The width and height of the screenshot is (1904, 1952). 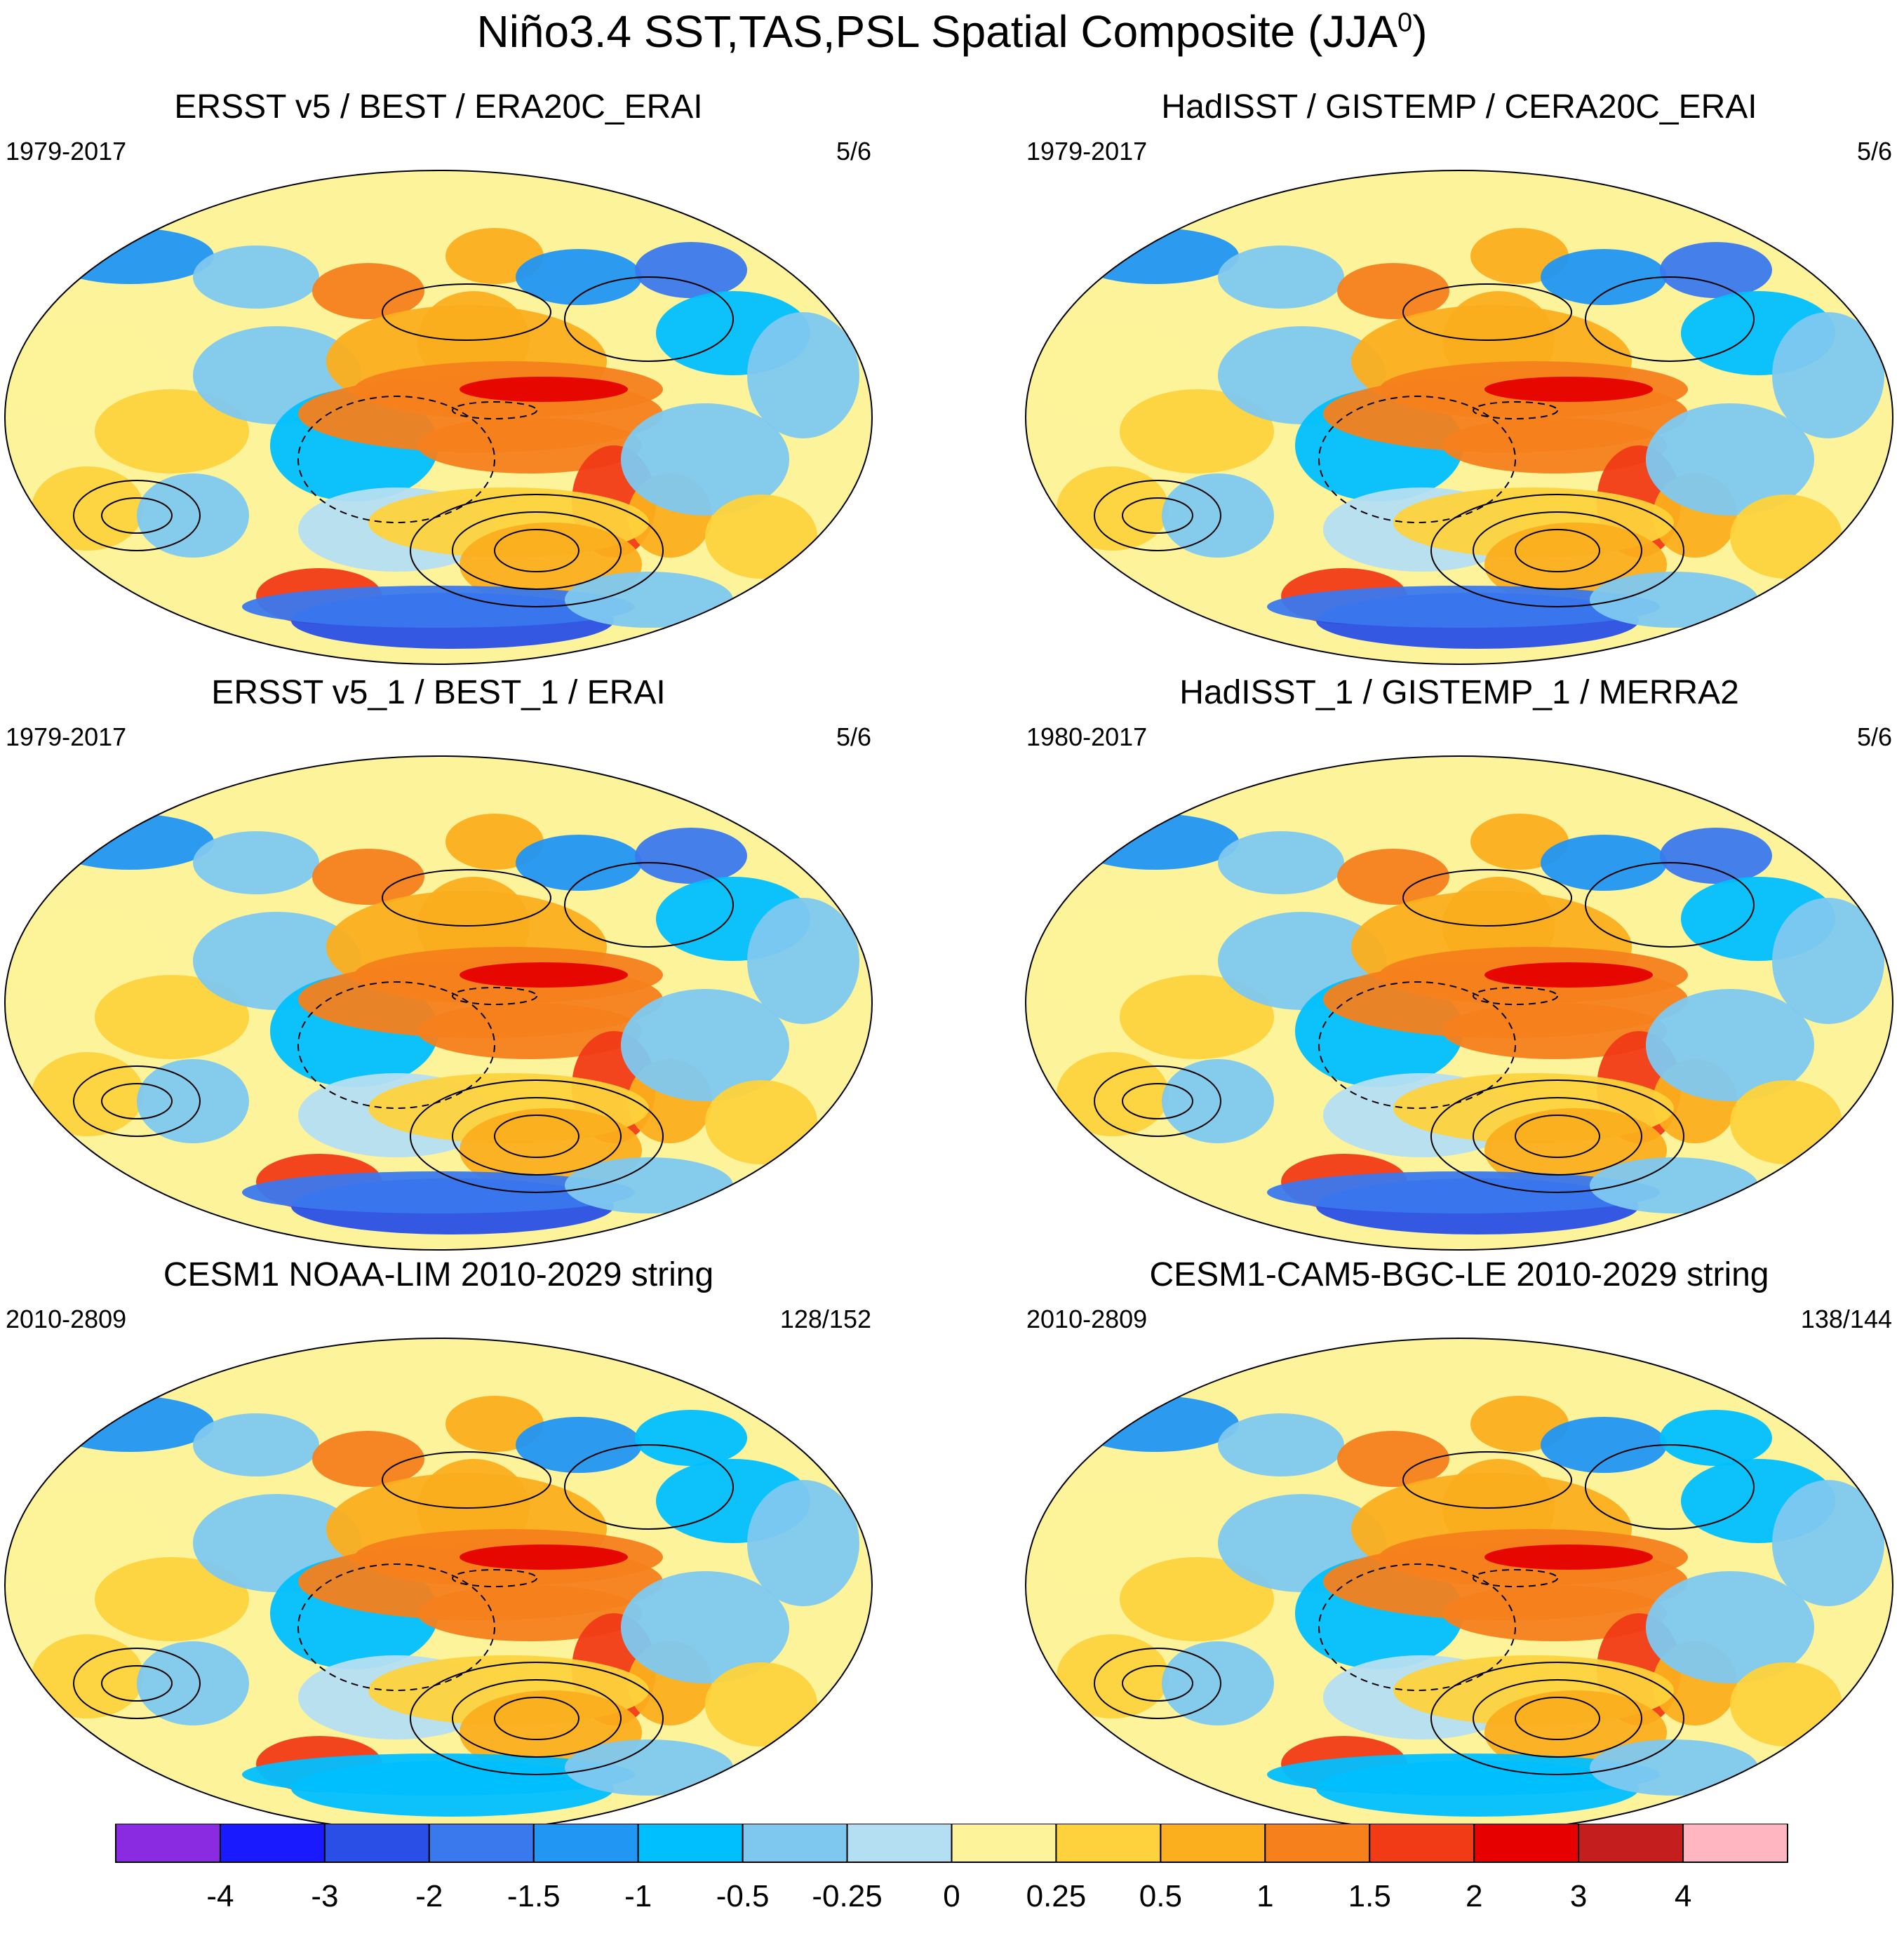 I want to click on figure-title-superscript: 0, so click(x=1405, y=23).